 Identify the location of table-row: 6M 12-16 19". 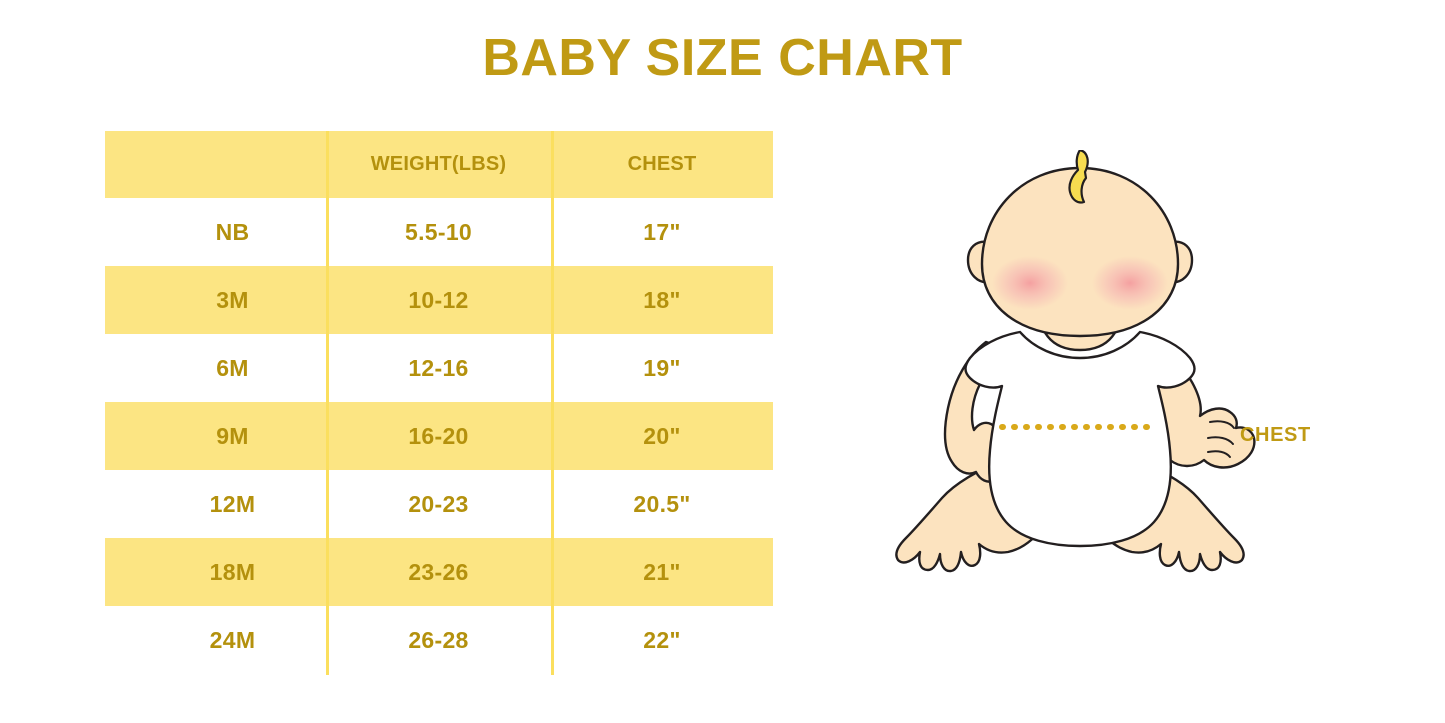
(439, 368).